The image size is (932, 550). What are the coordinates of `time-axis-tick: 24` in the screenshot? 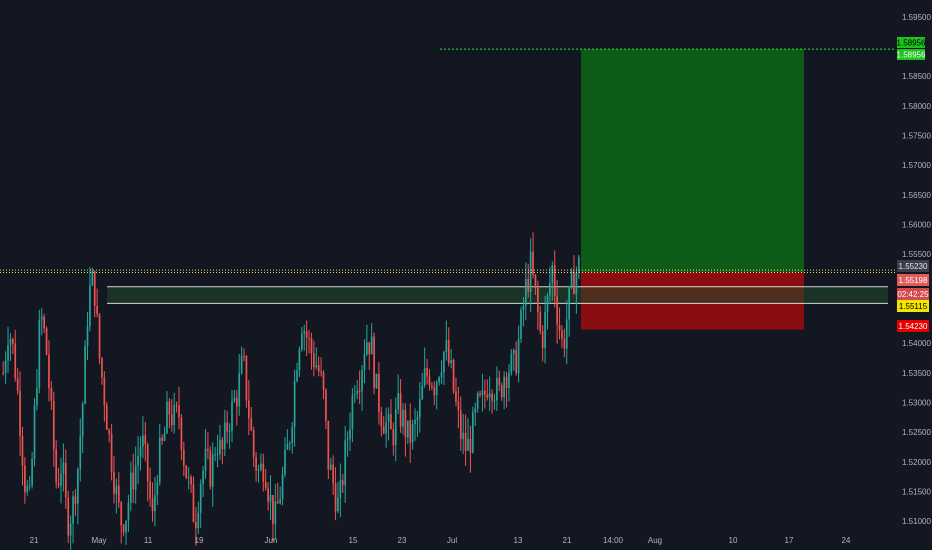 It's located at (846, 540).